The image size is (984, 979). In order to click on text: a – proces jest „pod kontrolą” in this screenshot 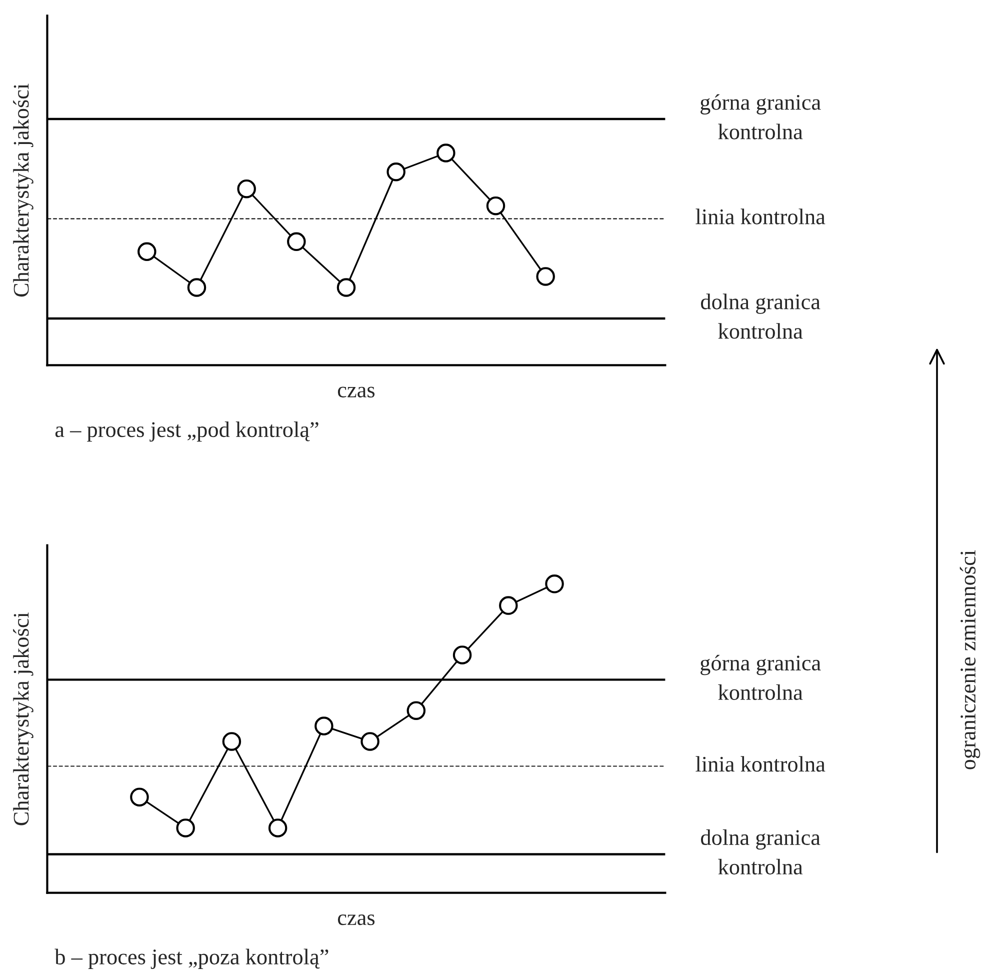, I will do `click(186, 431)`.